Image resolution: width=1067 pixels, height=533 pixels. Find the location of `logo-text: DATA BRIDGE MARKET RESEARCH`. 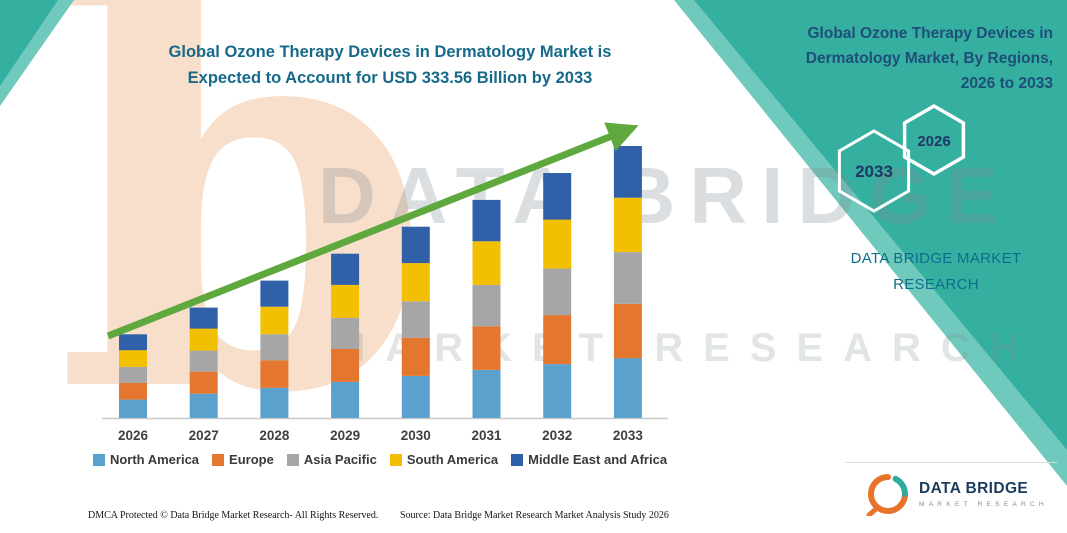

logo-text: DATA BRIDGE MARKET RESEARCH is located at coordinates (983, 494).